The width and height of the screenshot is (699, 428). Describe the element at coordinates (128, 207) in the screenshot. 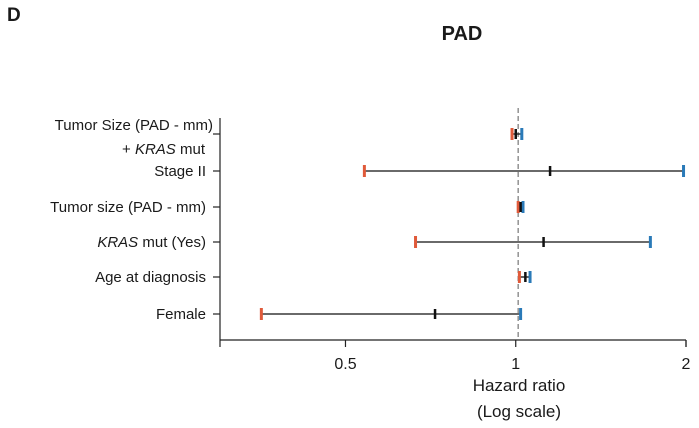

I see `row-label-2: Tumor size (PAD - mm)` at that location.